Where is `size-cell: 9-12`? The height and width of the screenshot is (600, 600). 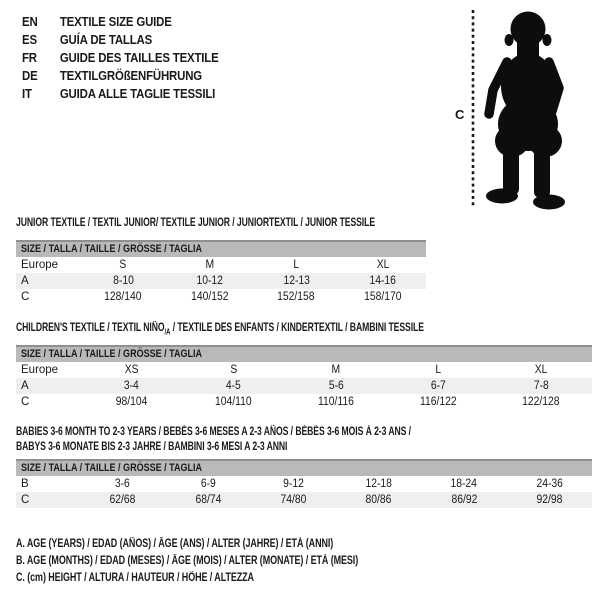 size-cell: 9-12 is located at coordinates (293, 484).